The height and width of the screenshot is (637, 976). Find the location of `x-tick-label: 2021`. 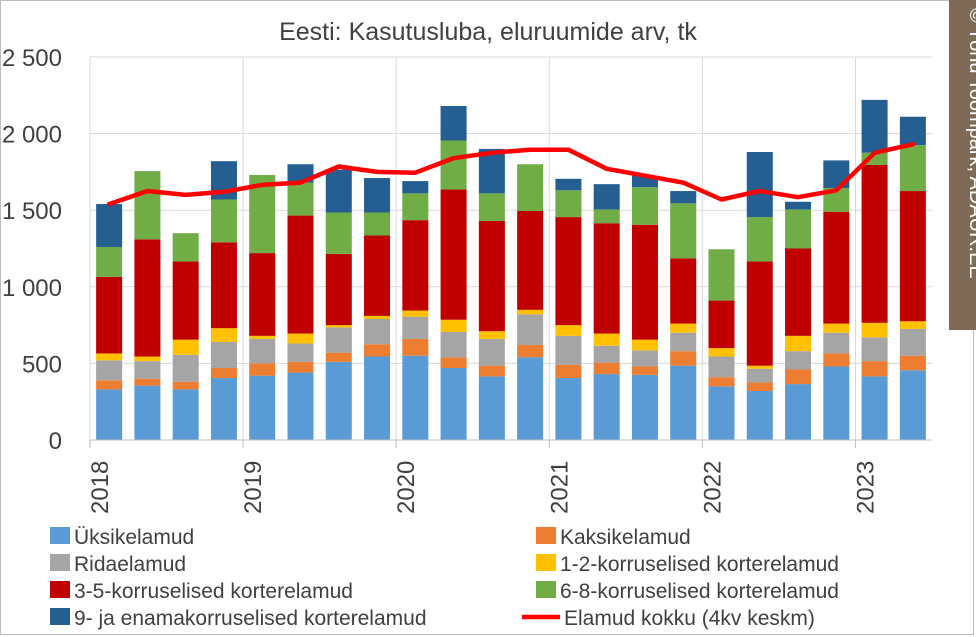

x-tick-label: 2021 is located at coordinates (559, 487).